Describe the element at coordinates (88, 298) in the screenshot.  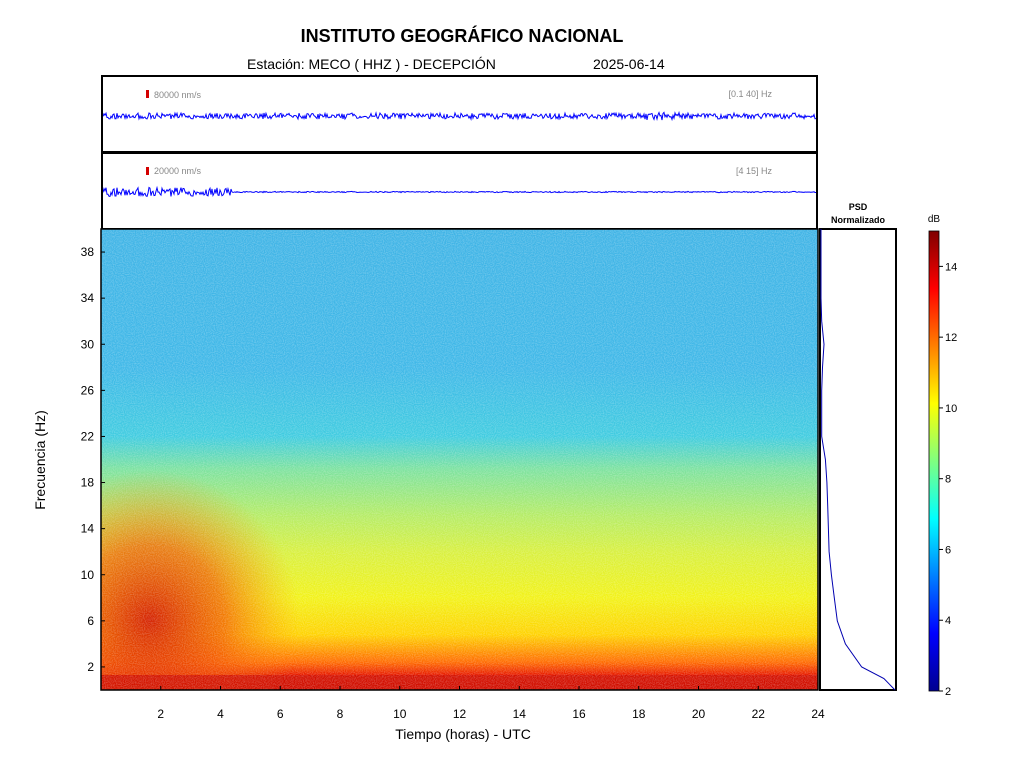
I see `y-tick-label: 34` at that location.